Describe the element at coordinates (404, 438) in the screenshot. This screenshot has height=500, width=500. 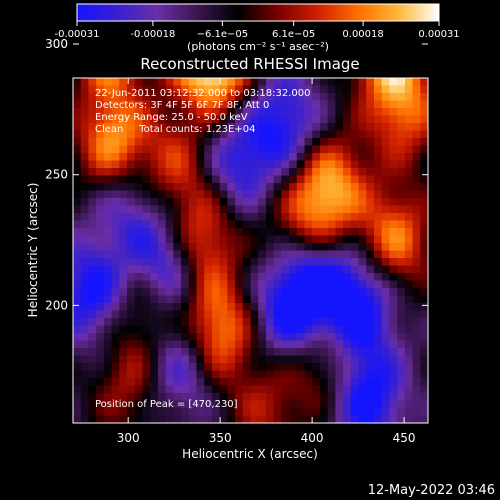
I see `x-tick-label: 450` at that location.